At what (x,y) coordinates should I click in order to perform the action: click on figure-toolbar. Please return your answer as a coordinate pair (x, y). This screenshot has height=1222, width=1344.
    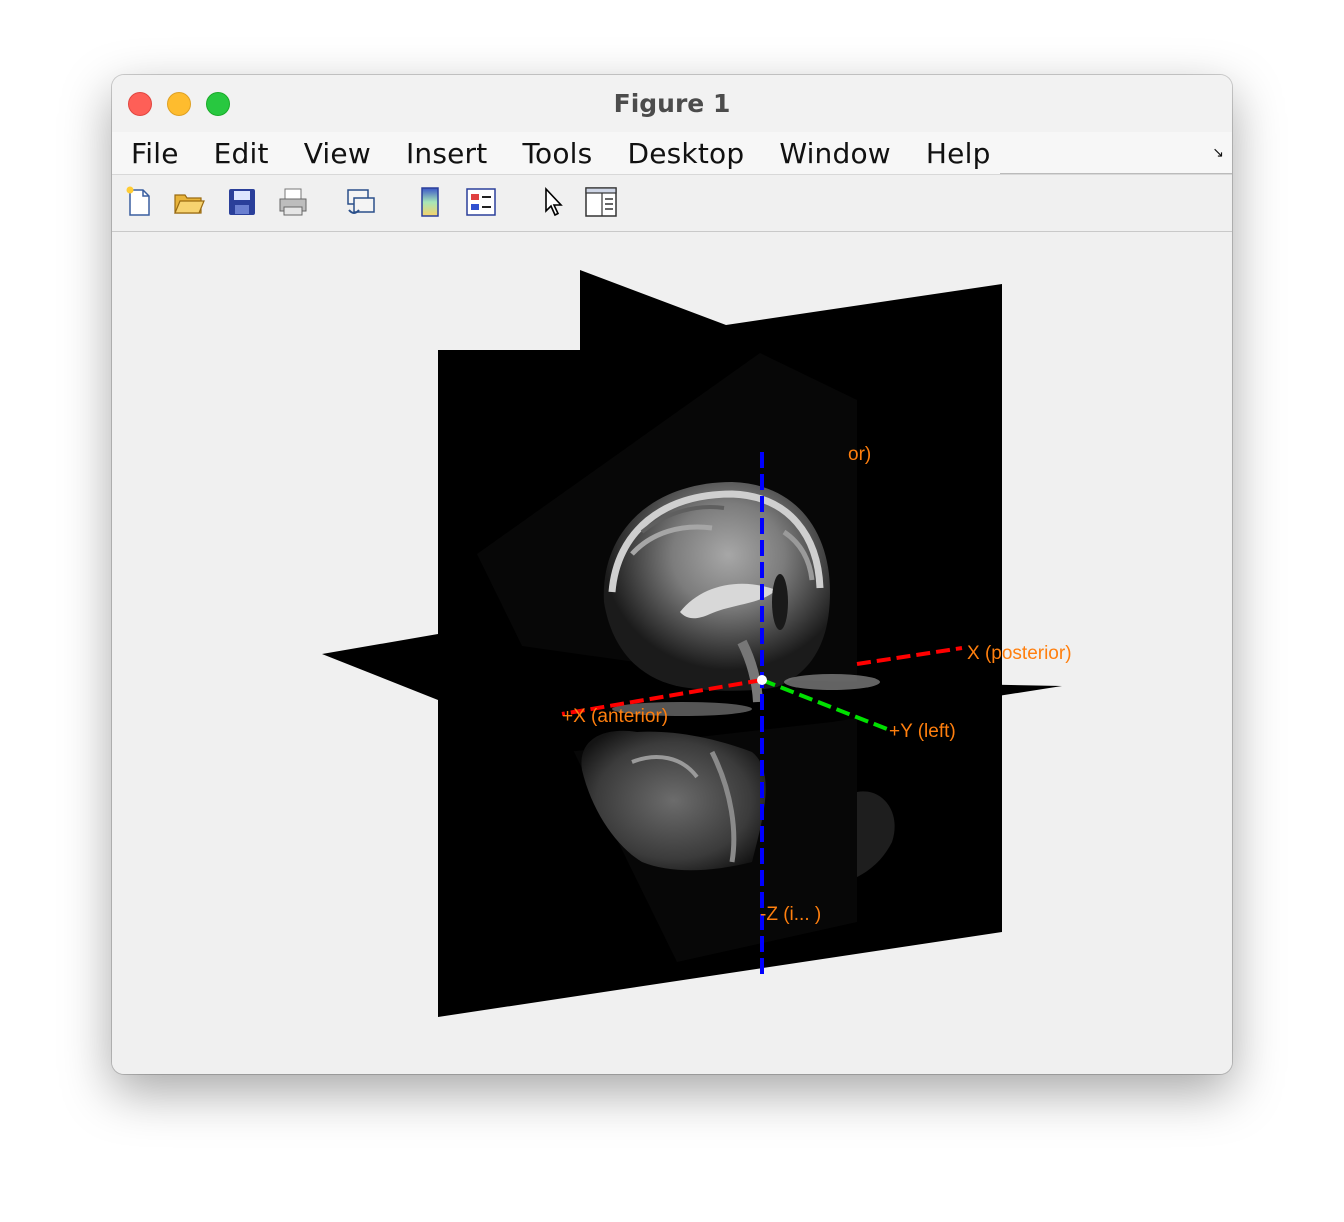
    Looking at the image, I should click on (672, 203).